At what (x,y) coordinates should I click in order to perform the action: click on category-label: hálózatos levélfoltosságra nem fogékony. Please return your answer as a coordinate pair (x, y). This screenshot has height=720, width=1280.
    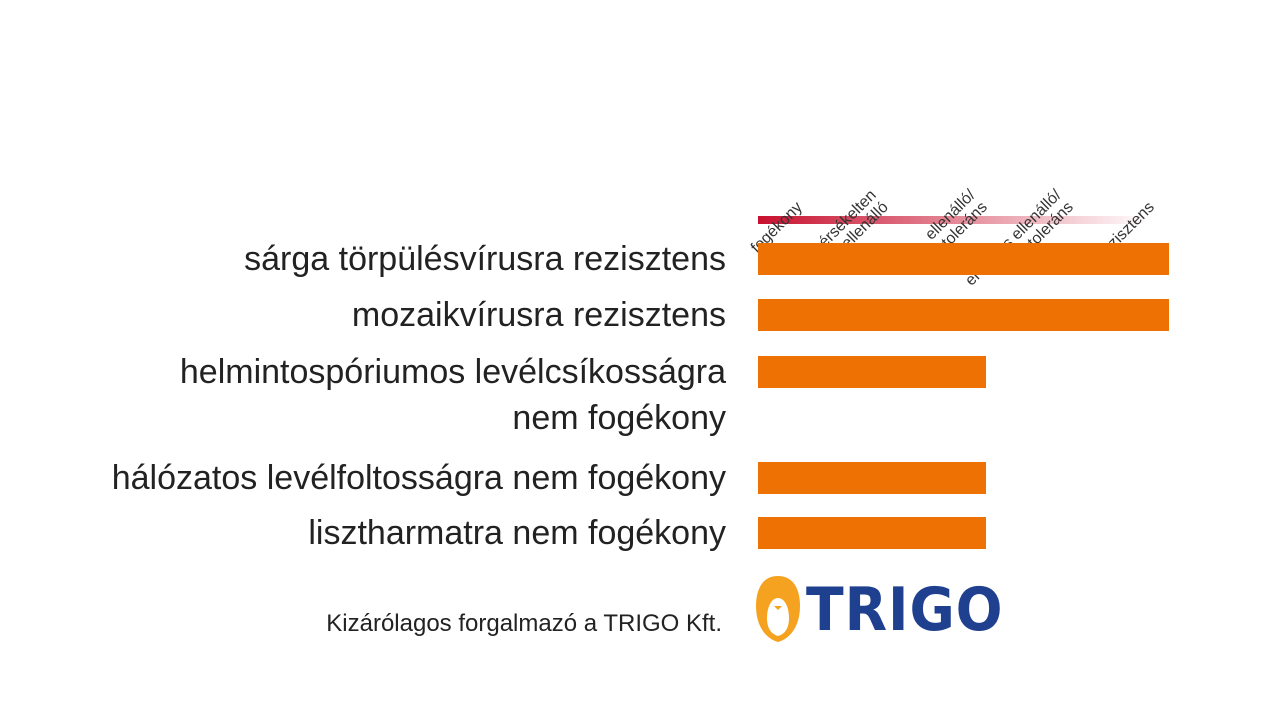
    Looking at the image, I should click on (419, 478).